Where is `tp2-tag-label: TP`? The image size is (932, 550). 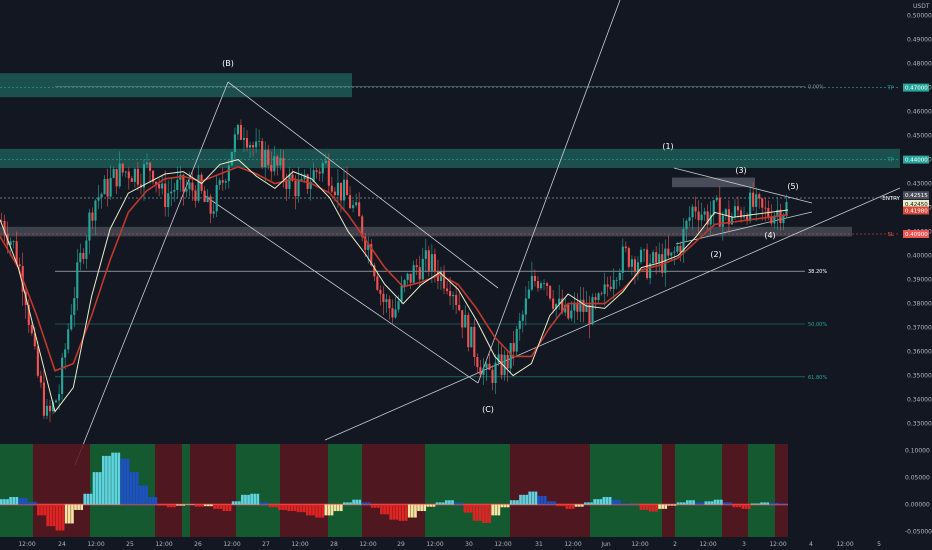 tp2-tag-label: TP is located at coordinates (890, 161).